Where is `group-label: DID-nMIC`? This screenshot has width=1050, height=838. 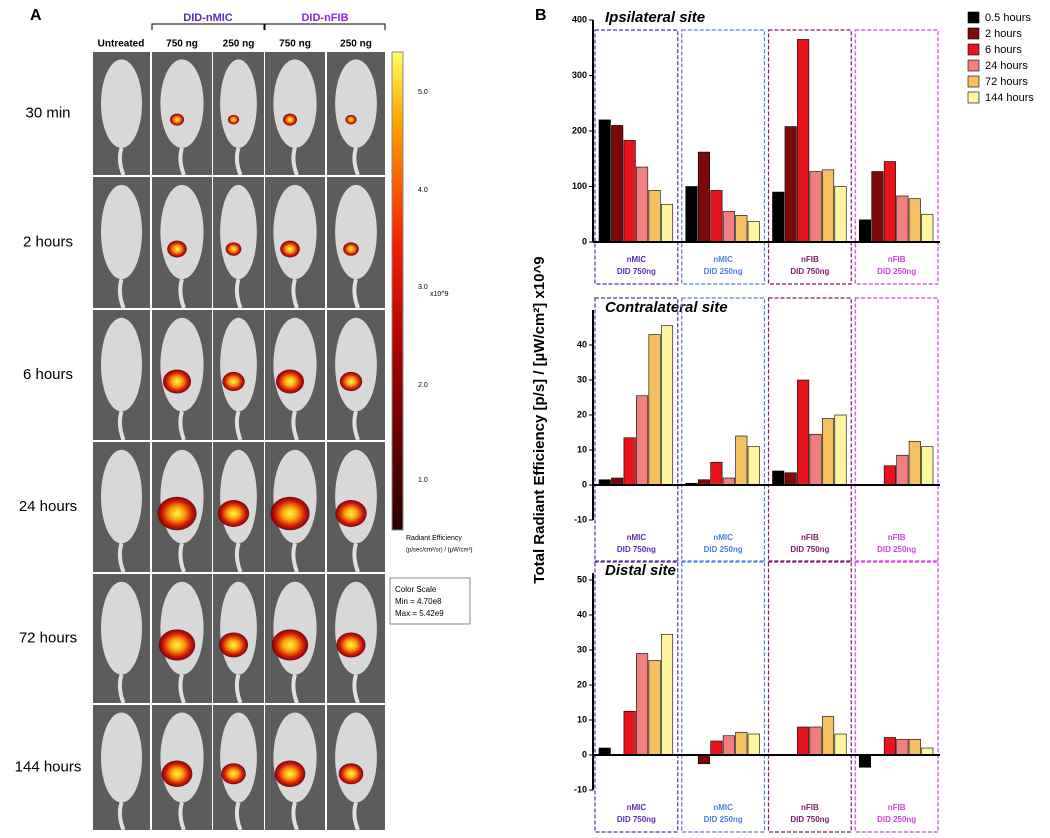
group-label: DID-nMIC is located at coordinates (208, 18).